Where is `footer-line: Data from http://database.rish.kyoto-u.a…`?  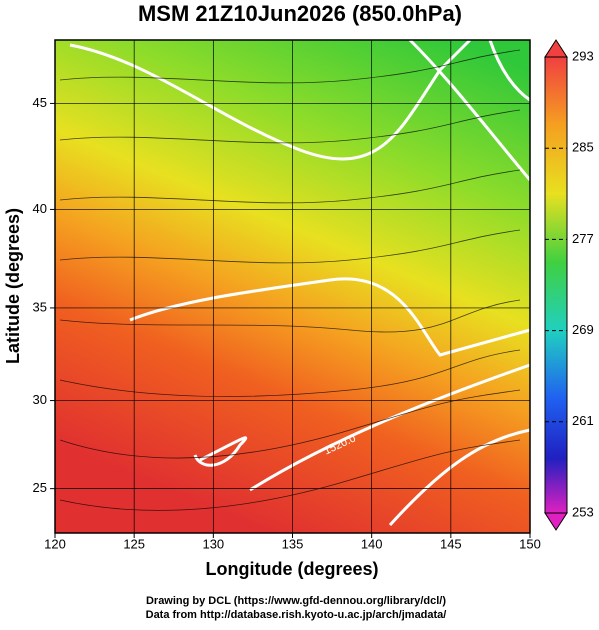 footer-line: Data from http://database.rish.kyoto-u.a… is located at coordinates (296, 615).